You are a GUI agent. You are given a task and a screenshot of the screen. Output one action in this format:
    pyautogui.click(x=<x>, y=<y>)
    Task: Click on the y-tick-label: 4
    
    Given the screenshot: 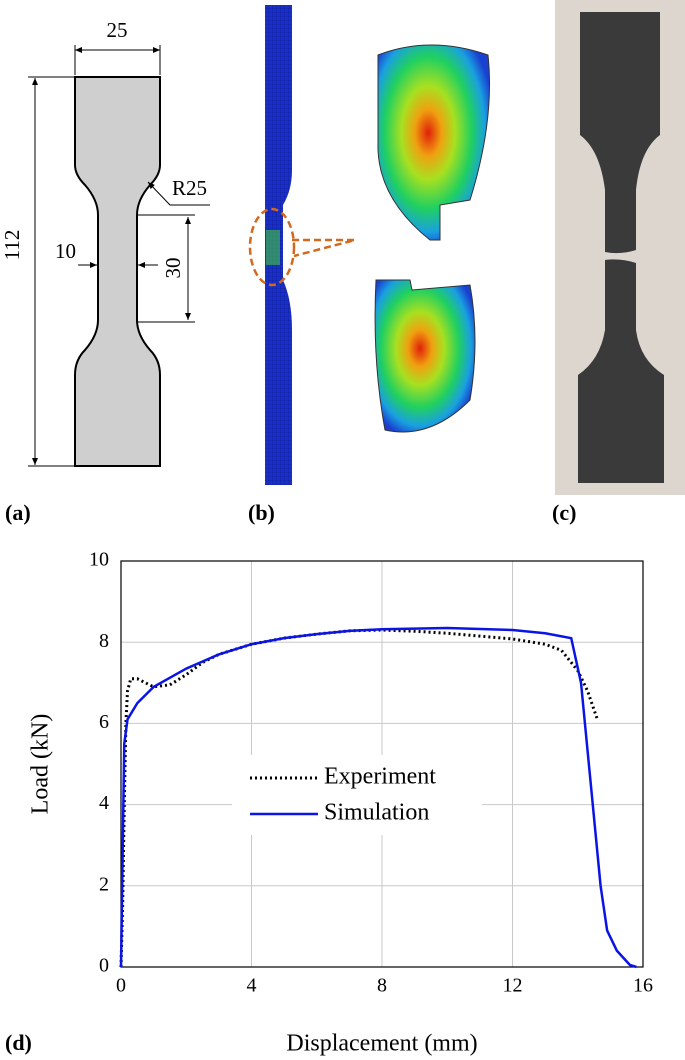 What is the action you would take?
    pyautogui.click(x=104, y=803)
    